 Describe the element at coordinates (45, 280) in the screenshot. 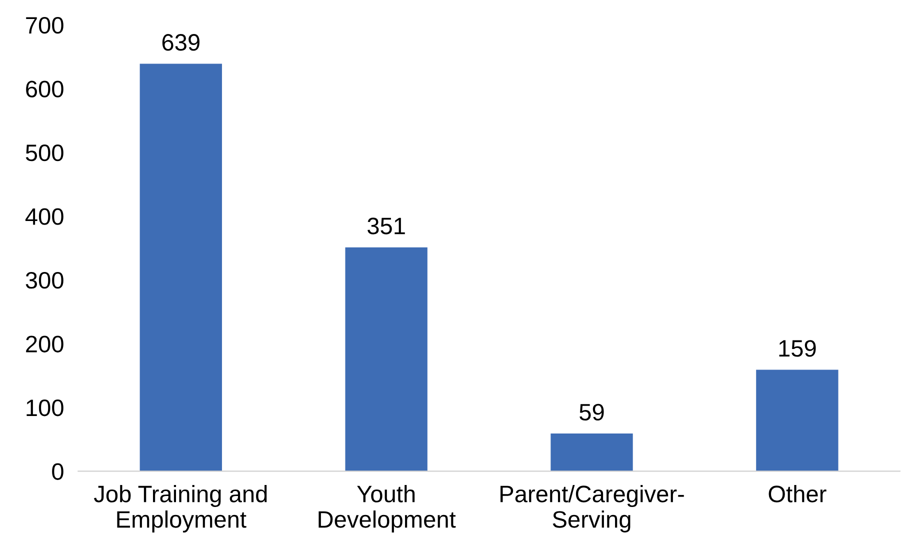

I see `y-tick-label: 300` at that location.